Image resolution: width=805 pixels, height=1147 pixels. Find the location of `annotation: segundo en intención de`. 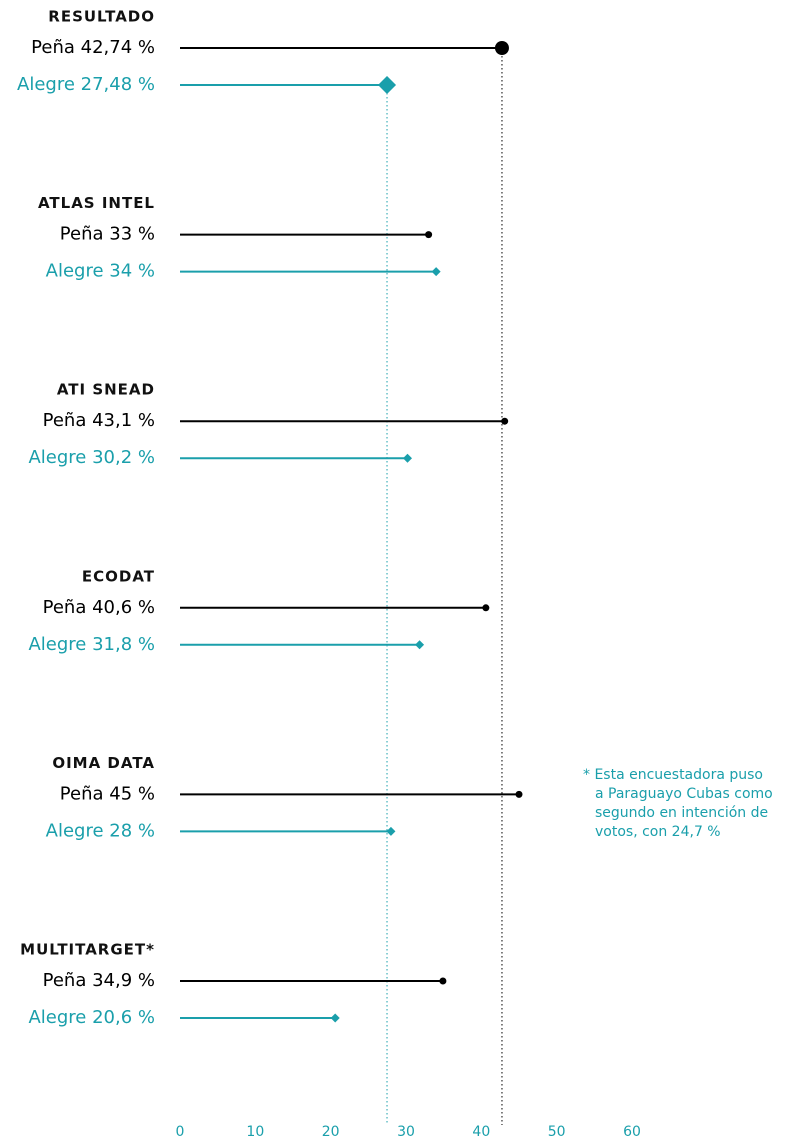

annotation: segundo en intención de is located at coordinates (681, 813).